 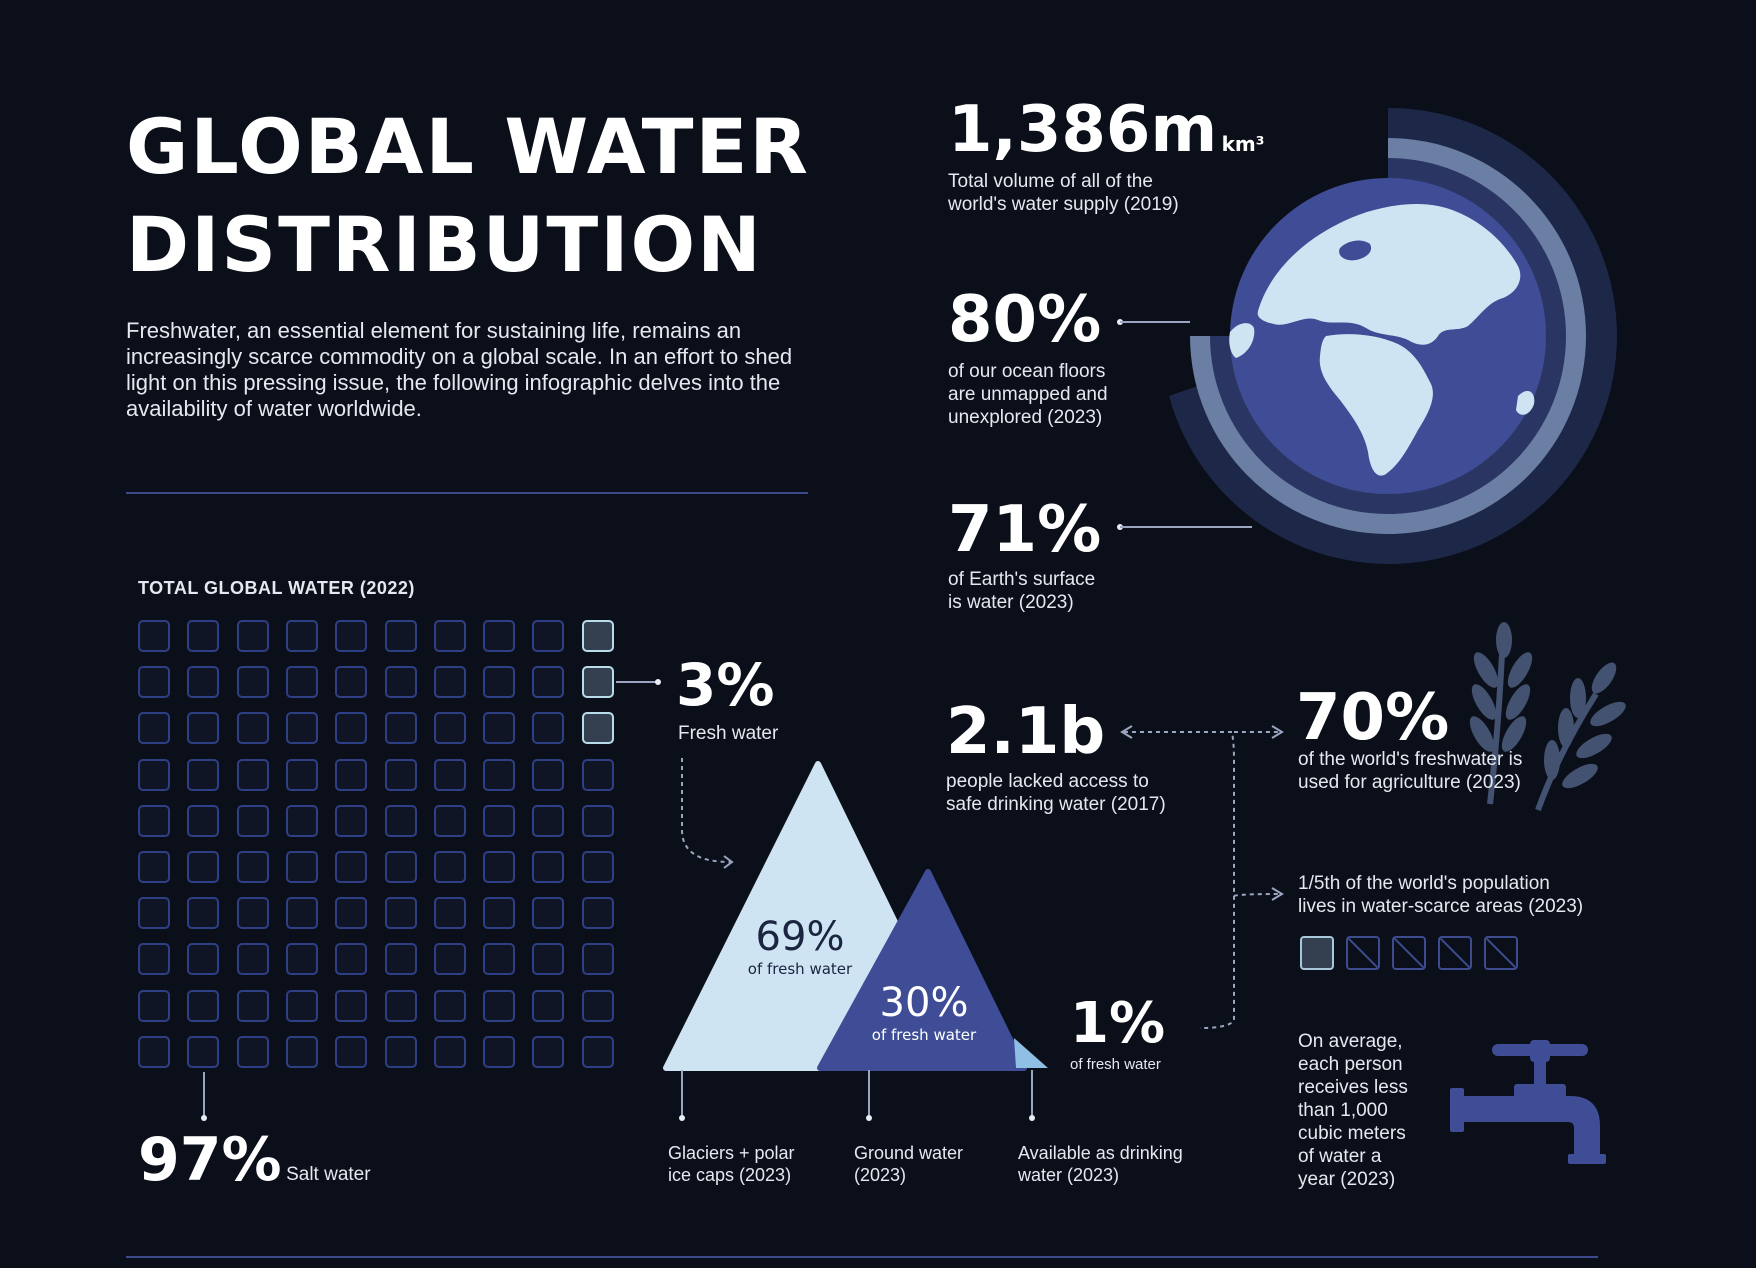 What do you see at coordinates (1069, 1175) in the screenshot?
I see `drinking-label-line-2: water (2023)` at bounding box center [1069, 1175].